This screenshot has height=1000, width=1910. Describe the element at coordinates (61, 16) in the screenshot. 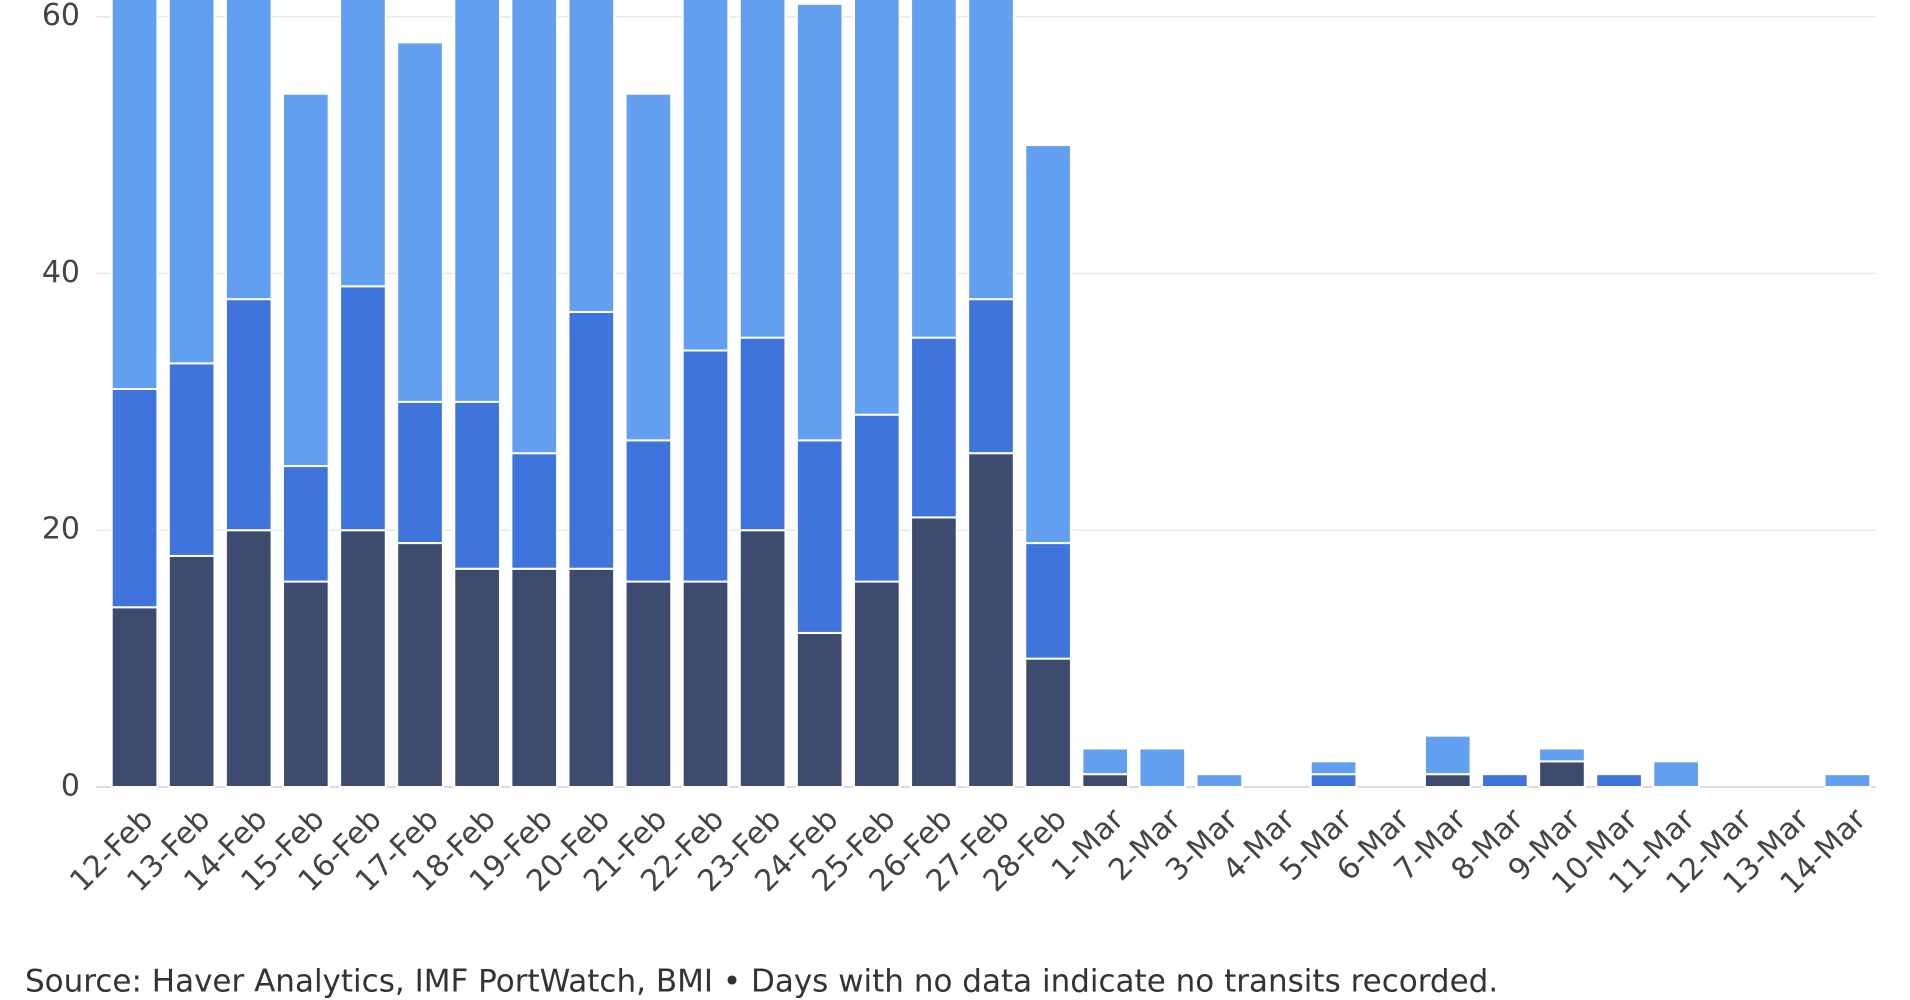

I see `y-tick-label: 60` at that location.